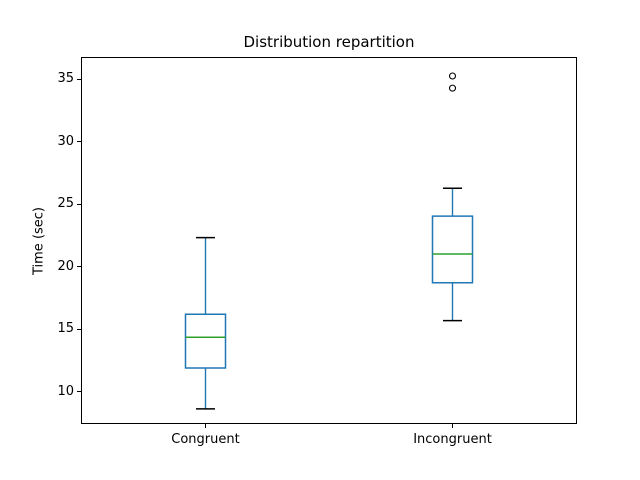 The width and height of the screenshot is (640, 480). I want to click on box-incongruent, so click(452, 249).